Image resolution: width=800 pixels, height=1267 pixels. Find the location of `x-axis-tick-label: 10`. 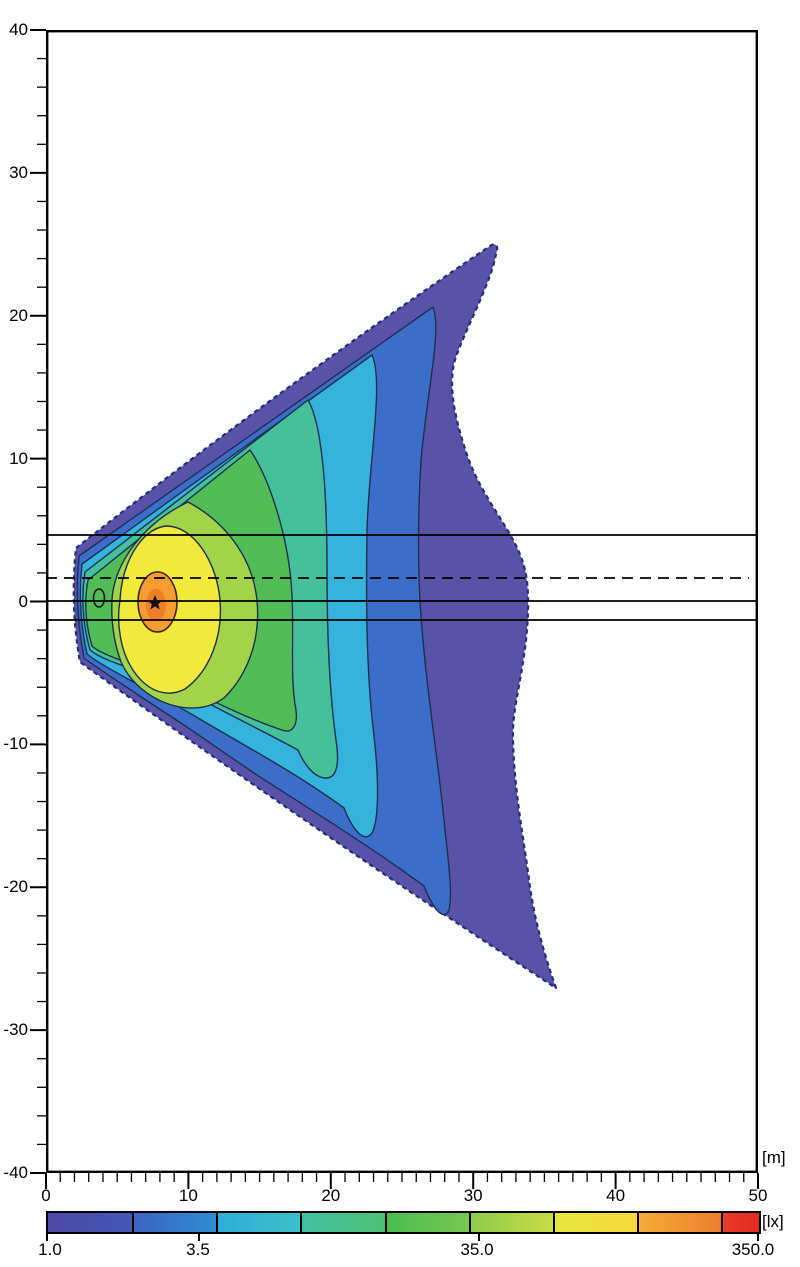

x-axis-tick-label: 10 is located at coordinates (188, 1195).